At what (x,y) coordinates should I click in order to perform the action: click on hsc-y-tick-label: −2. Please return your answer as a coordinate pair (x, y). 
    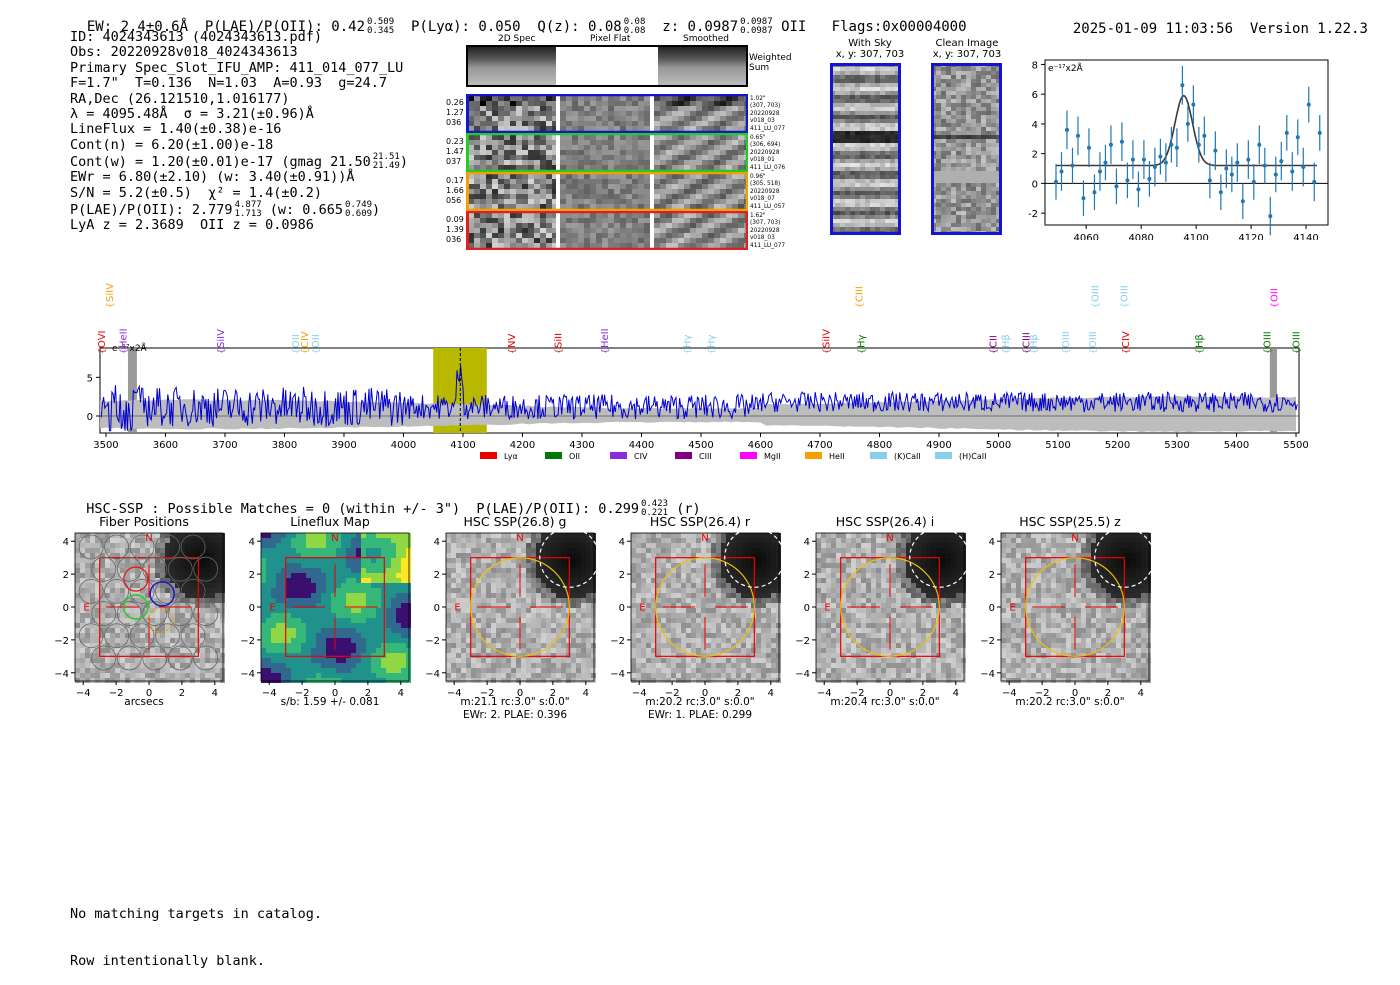
    Looking at the image, I should click on (247, 641).